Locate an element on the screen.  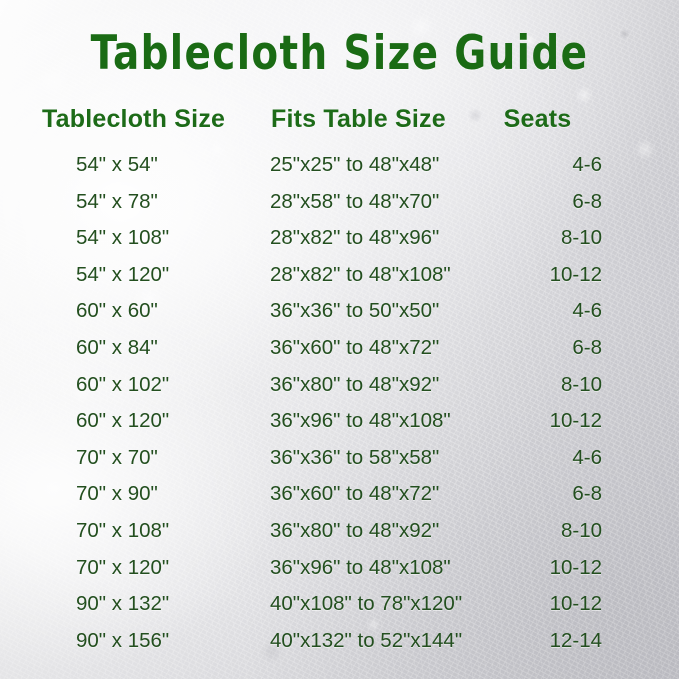
cell-tablecloth-size: 60" x 102" is located at coordinates (123, 384).